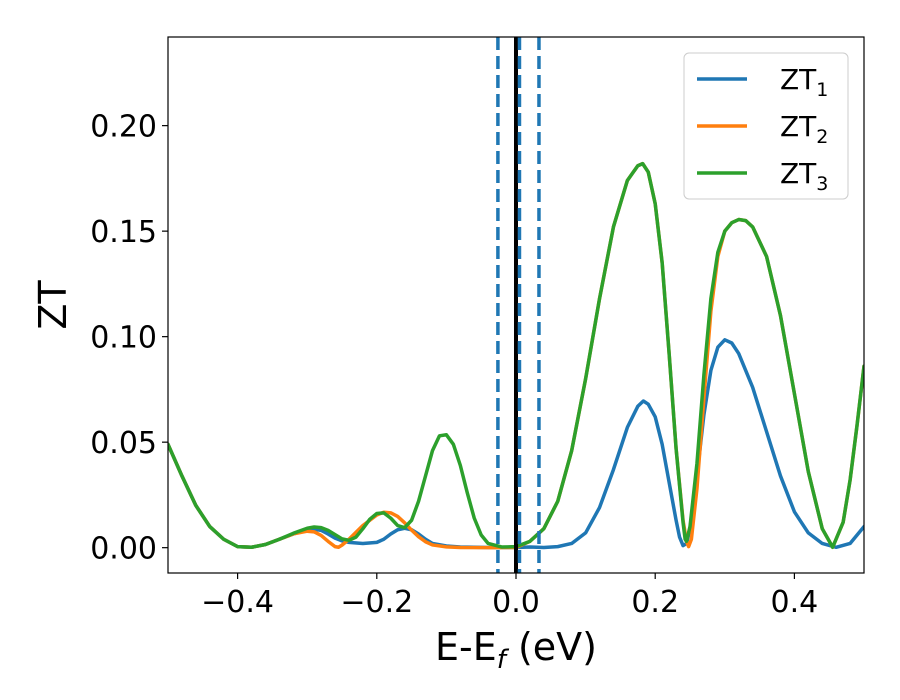 This screenshot has width=900, height=700. Describe the element at coordinates (376, 602) in the screenshot. I see `x-tick-label: −0.2` at that location.